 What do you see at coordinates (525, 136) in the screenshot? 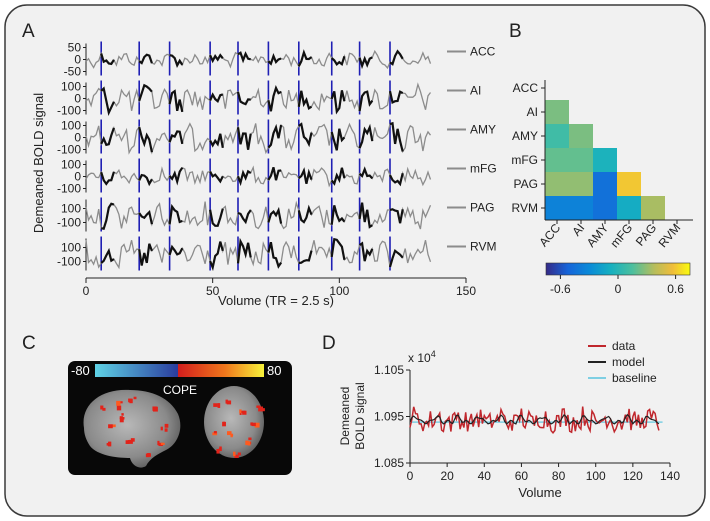
I see `matrix-row-label: AMY` at bounding box center [525, 136].